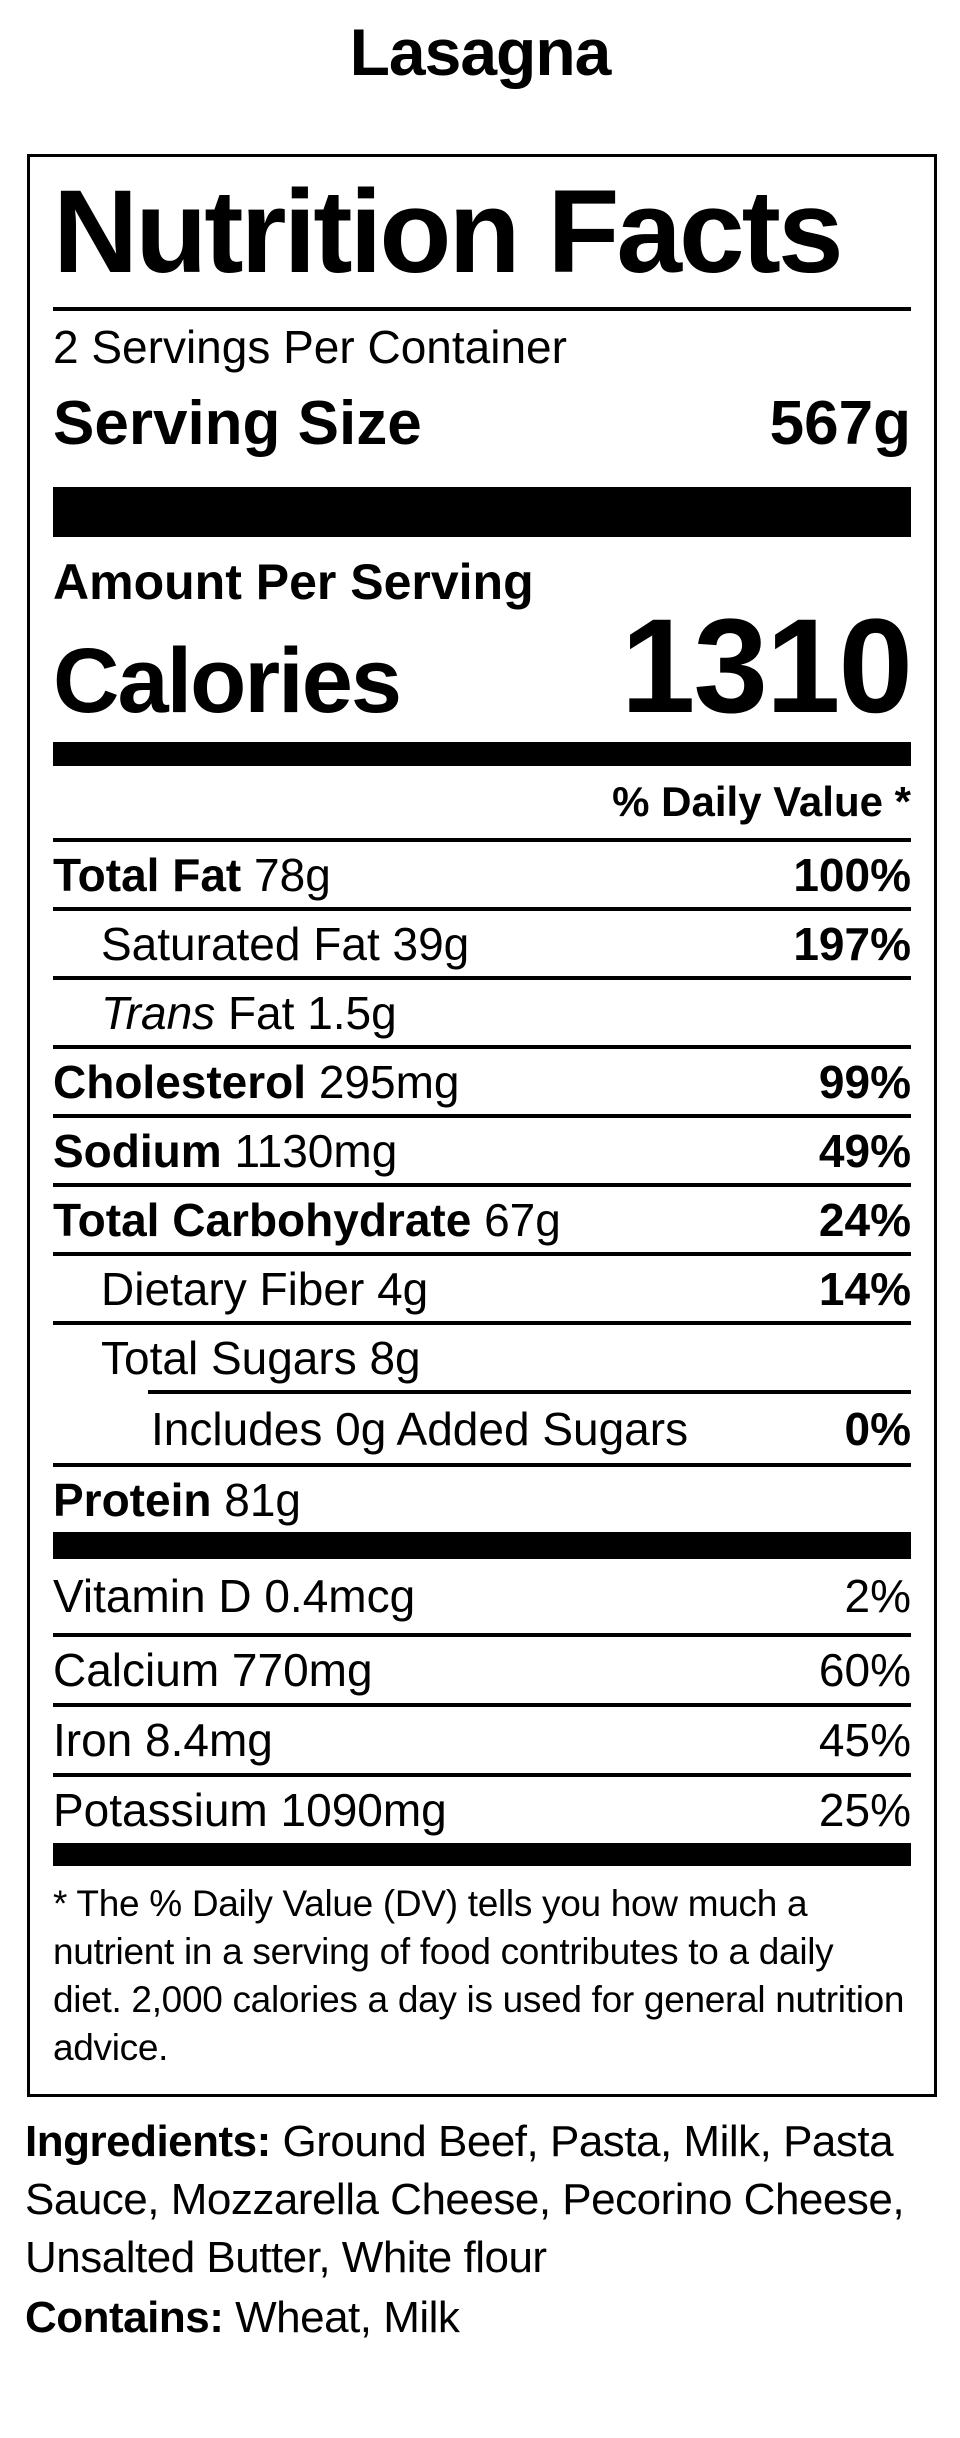 The width and height of the screenshot is (960, 2438). I want to click on contains-label: Contains:, so click(124, 2317).